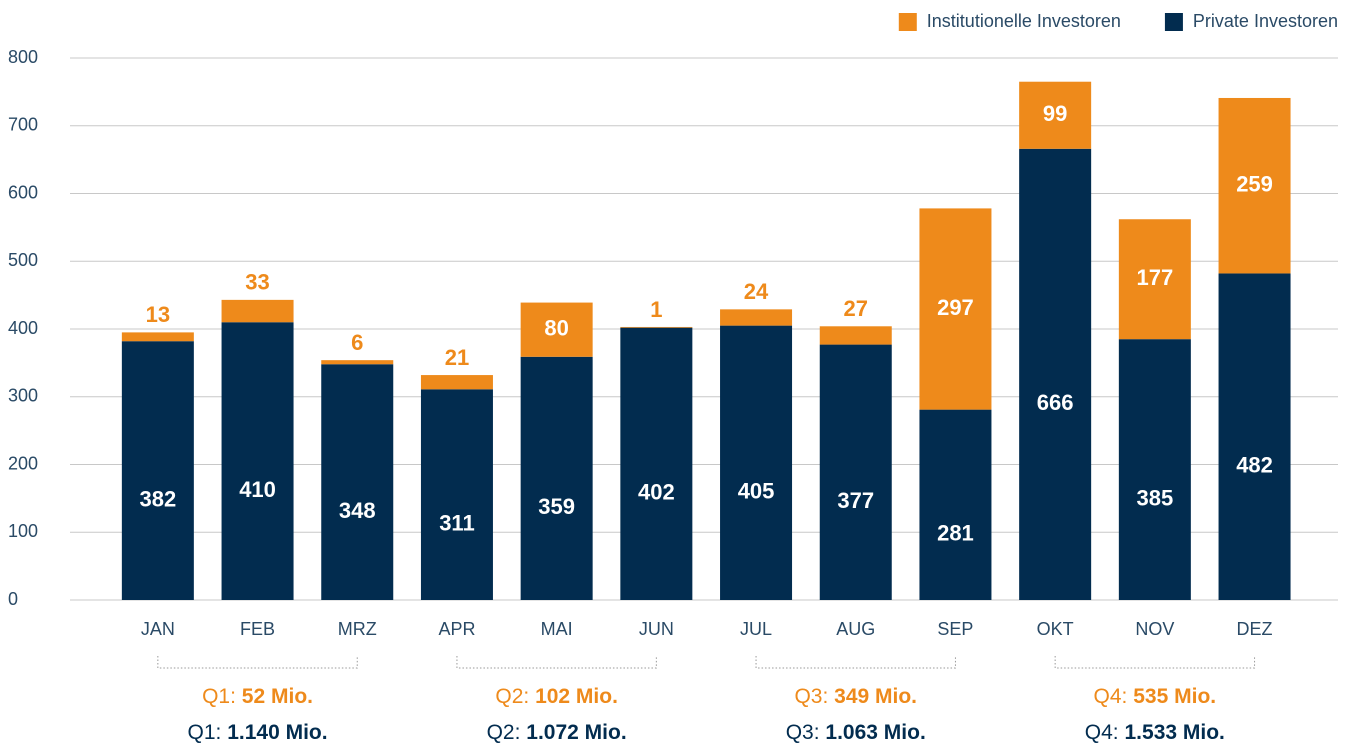  What do you see at coordinates (875, 696) in the screenshot?
I see `quarter-value: 349 Mio.` at bounding box center [875, 696].